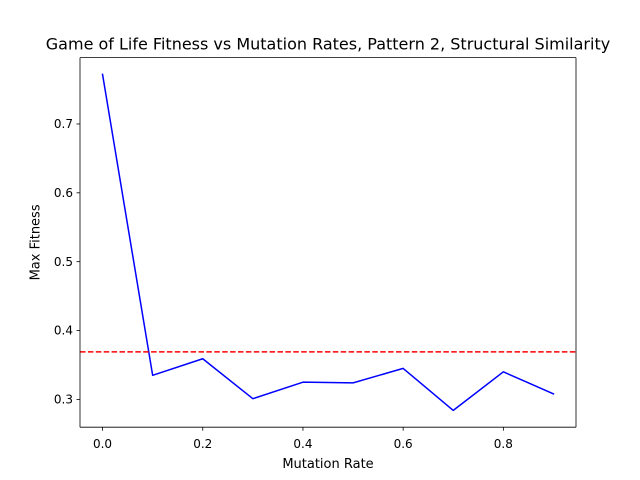 The image size is (640, 480). What do you see at coordinates (503, 444) in the screenshot?
I see `x-tick-label: 0.8` at bounding box center [503, 444].